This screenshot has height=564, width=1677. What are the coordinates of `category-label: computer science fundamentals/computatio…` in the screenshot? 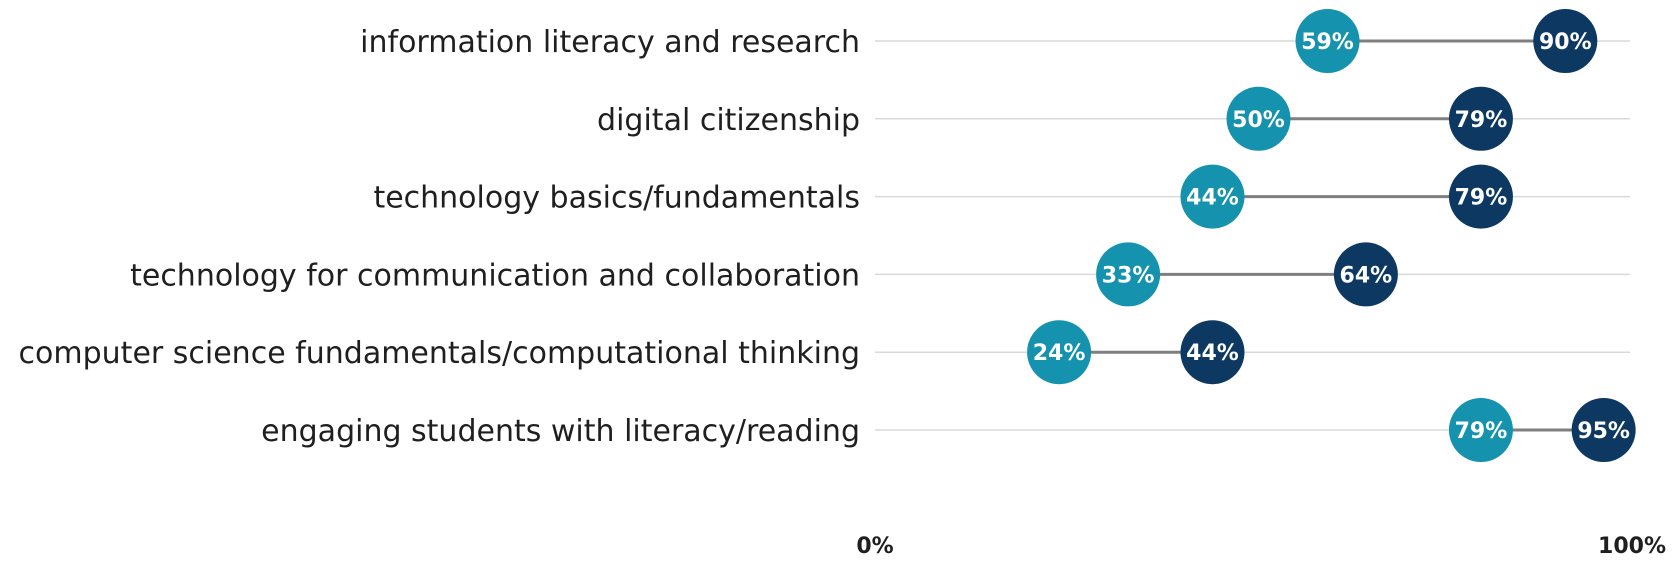 It's located at (439, 353).